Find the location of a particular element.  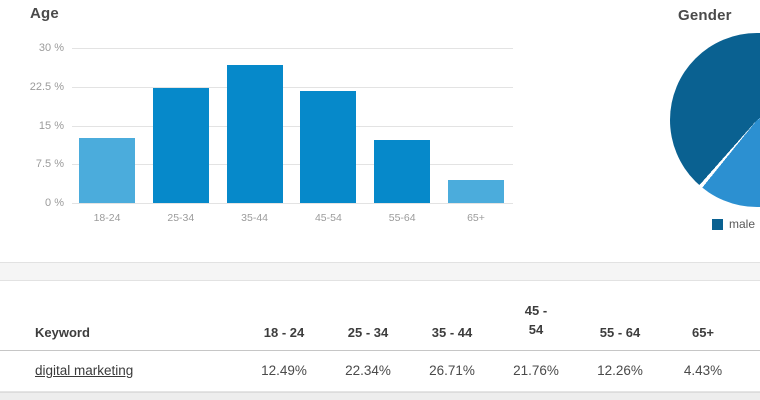

y-axis-tick-label: 7.5 % is located at coordinates (49, 164).